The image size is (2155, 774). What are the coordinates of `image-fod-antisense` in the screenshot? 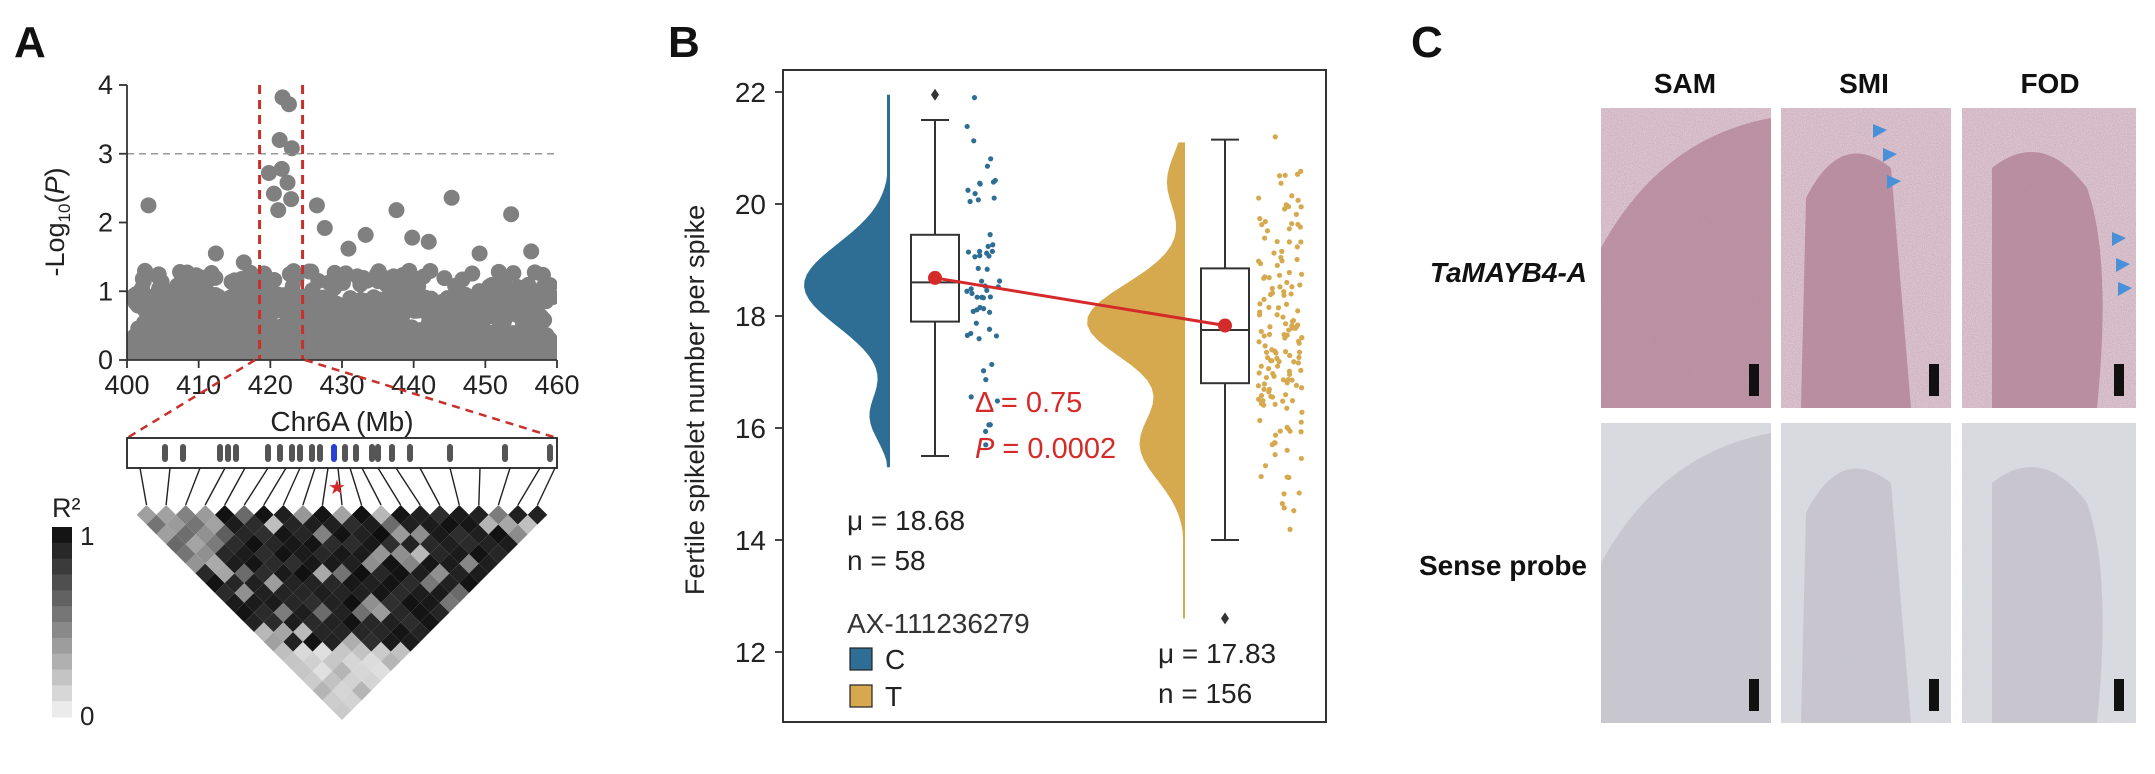 It's located at (2049, 258).